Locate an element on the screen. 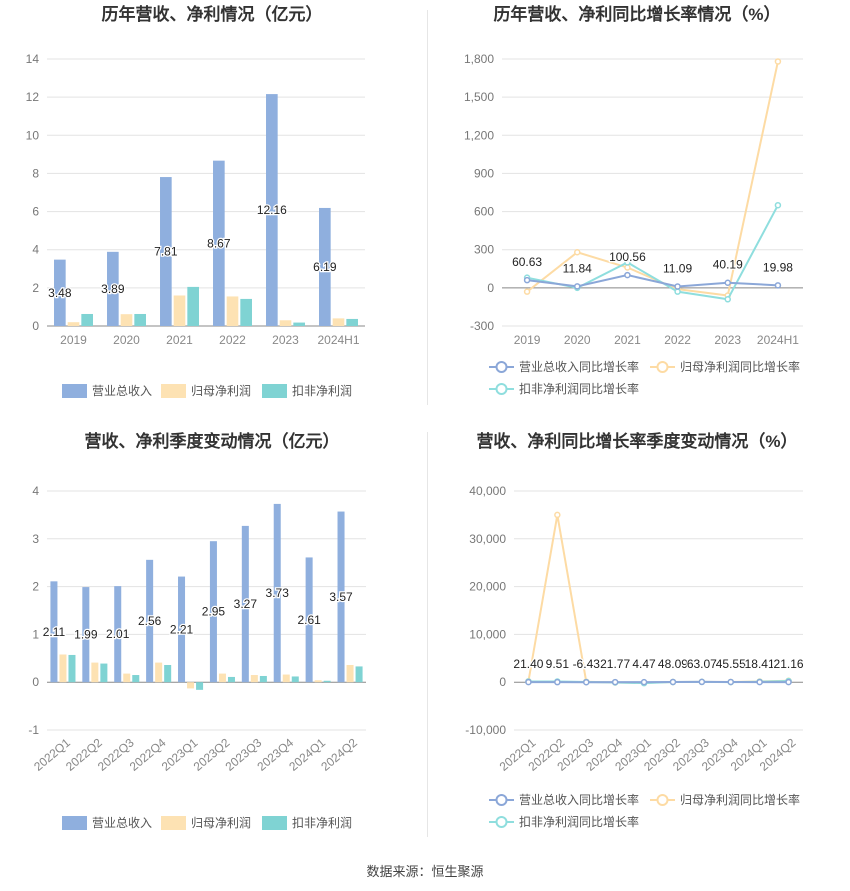  y-tick-label: 4 is located at coordinates (35, 491).